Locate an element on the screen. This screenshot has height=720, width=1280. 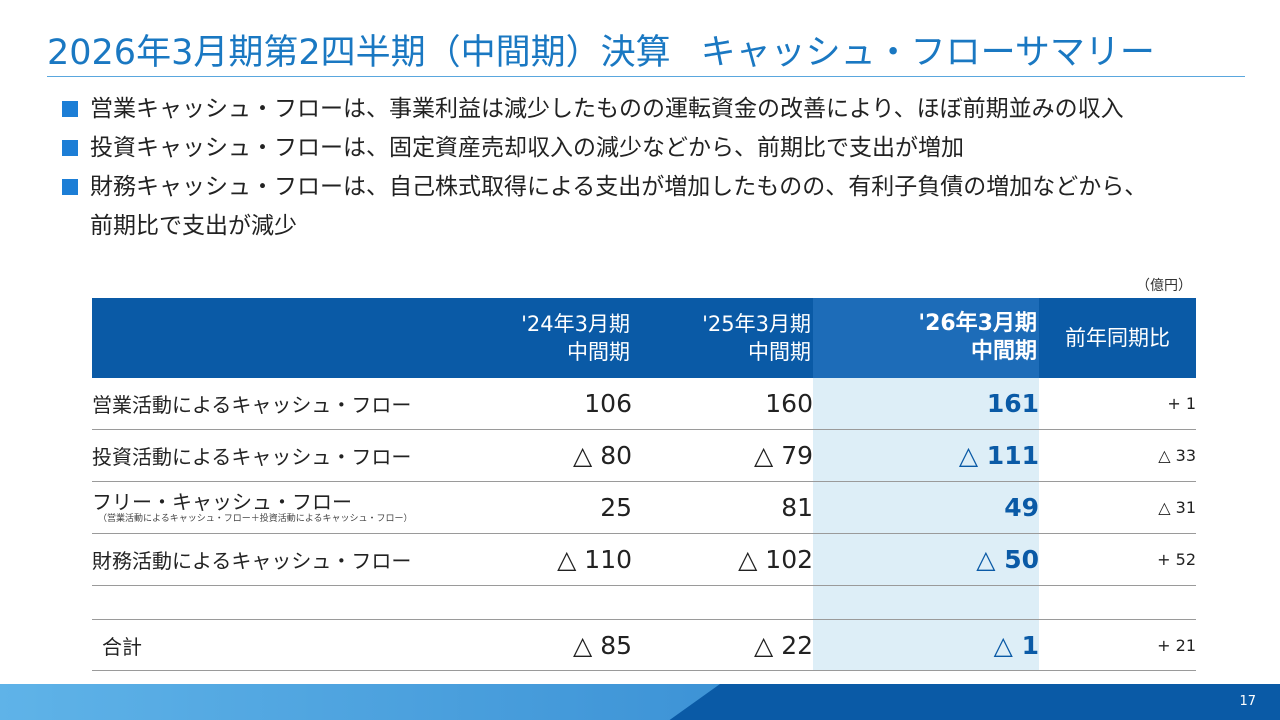
cell-fy25: △ 102 is located at coordinates (722, 559).